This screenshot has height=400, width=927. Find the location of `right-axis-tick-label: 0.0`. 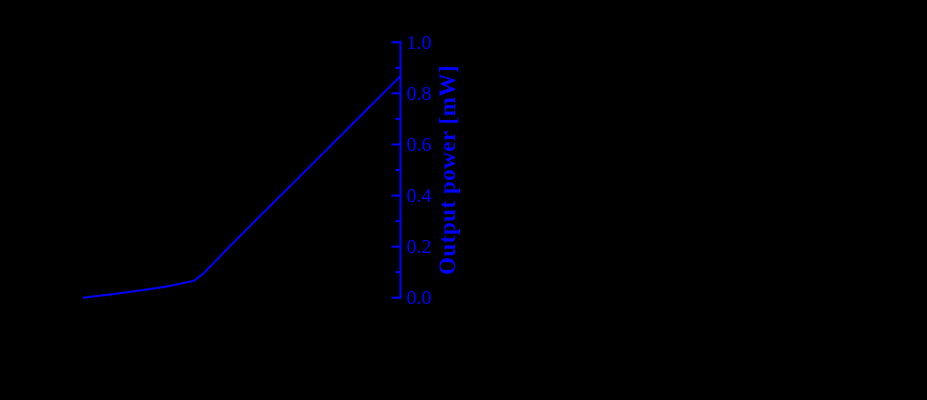

right-axis-tick-label: 0.0 is located at coordinates (419, 298).